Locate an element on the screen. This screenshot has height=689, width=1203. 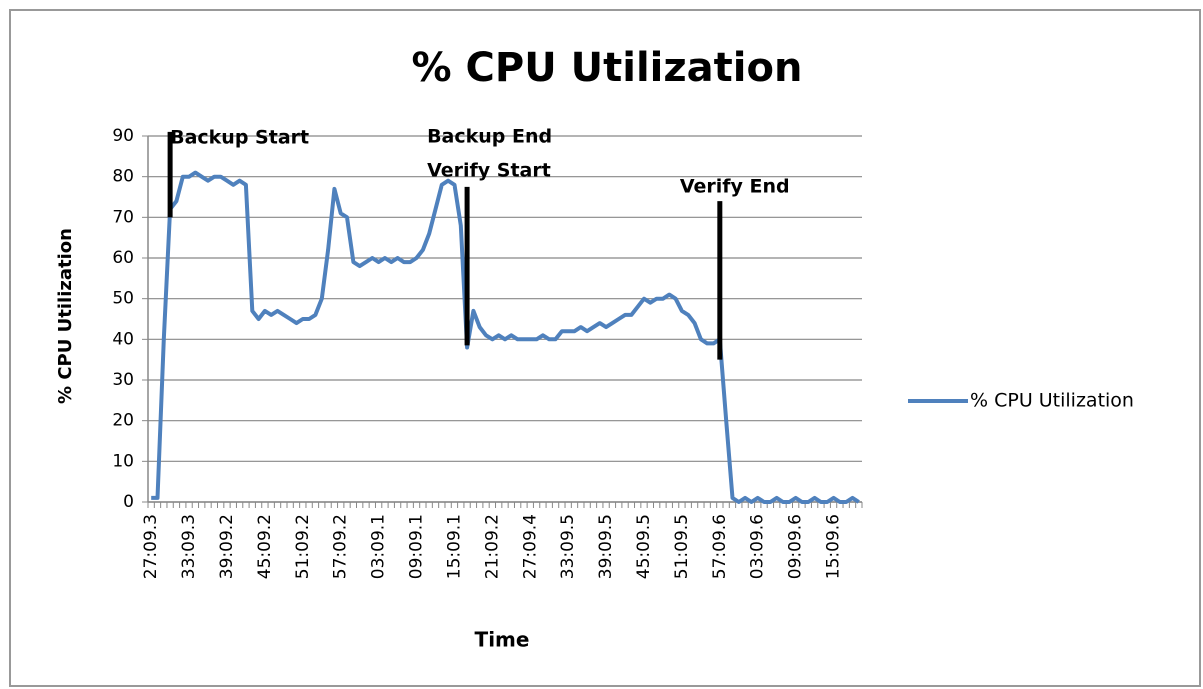
y-tick-label: 90 is located at coordinates (123, 136).